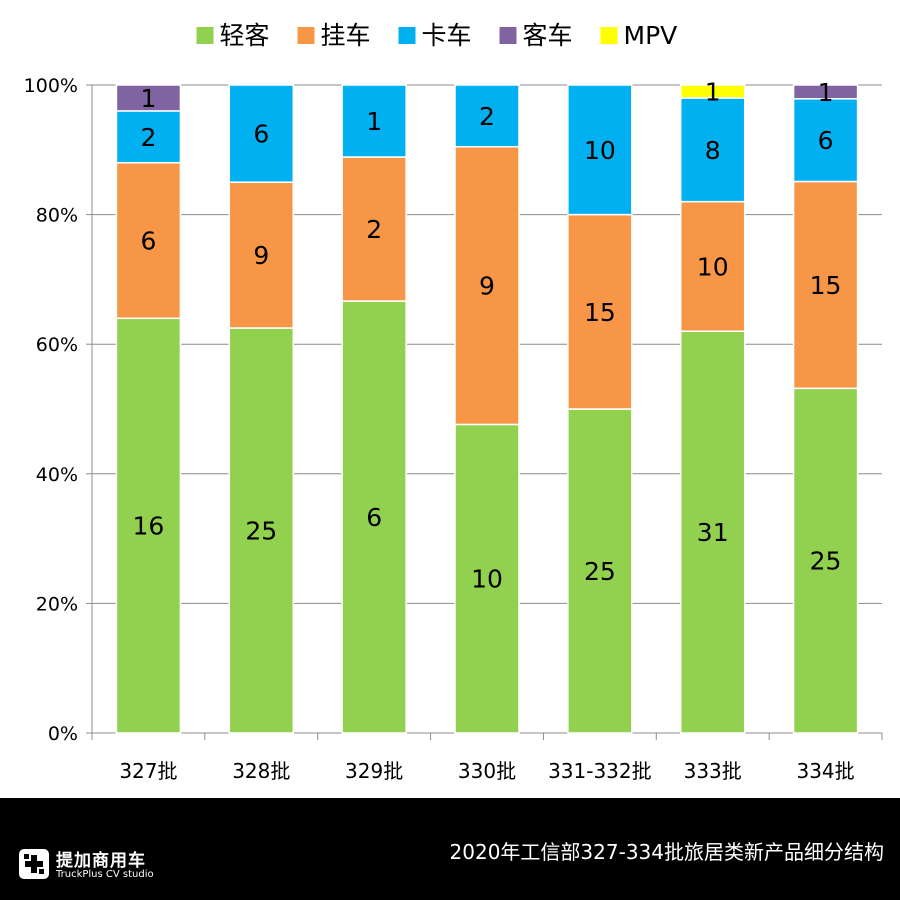  What do you see at coordinates (374, 771) in the screenshot?
I see `x-tick-label: 329批` at bounding box center [374, 771].